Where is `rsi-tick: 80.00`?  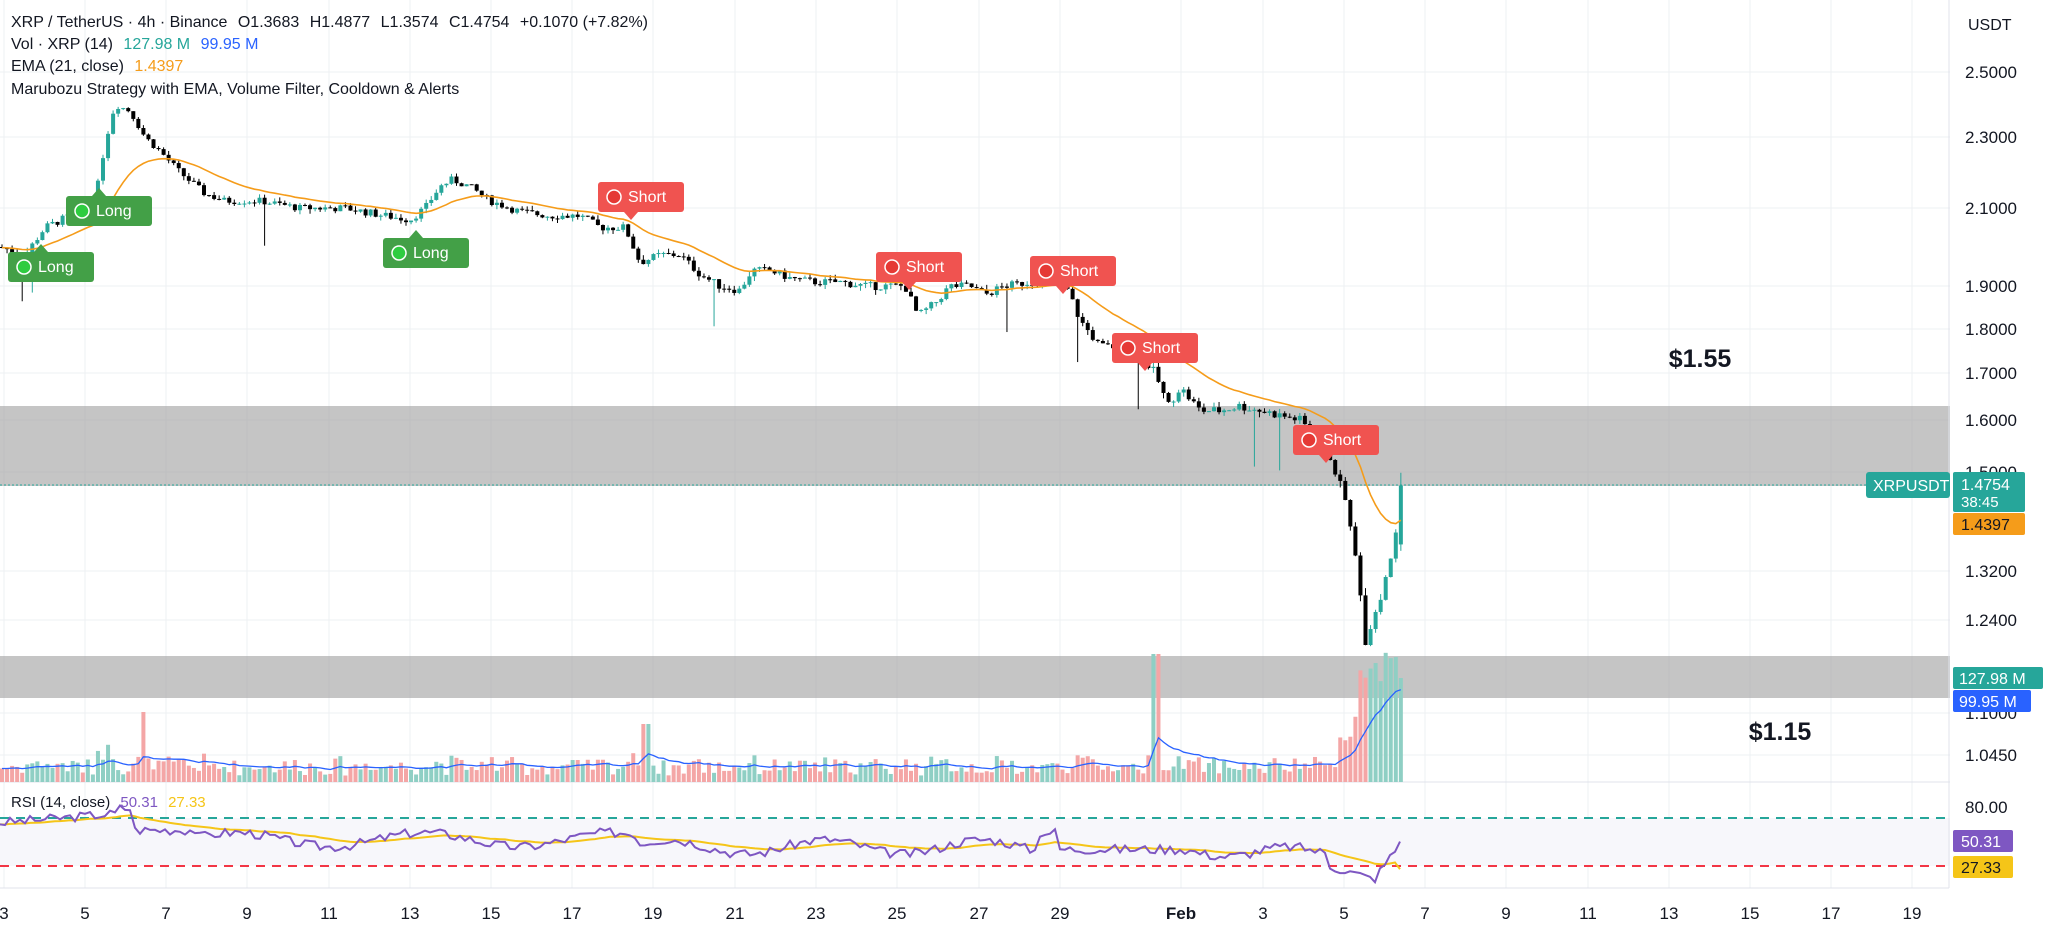 rsi-tick: 80.00 is located at coordinates (1986, 807).